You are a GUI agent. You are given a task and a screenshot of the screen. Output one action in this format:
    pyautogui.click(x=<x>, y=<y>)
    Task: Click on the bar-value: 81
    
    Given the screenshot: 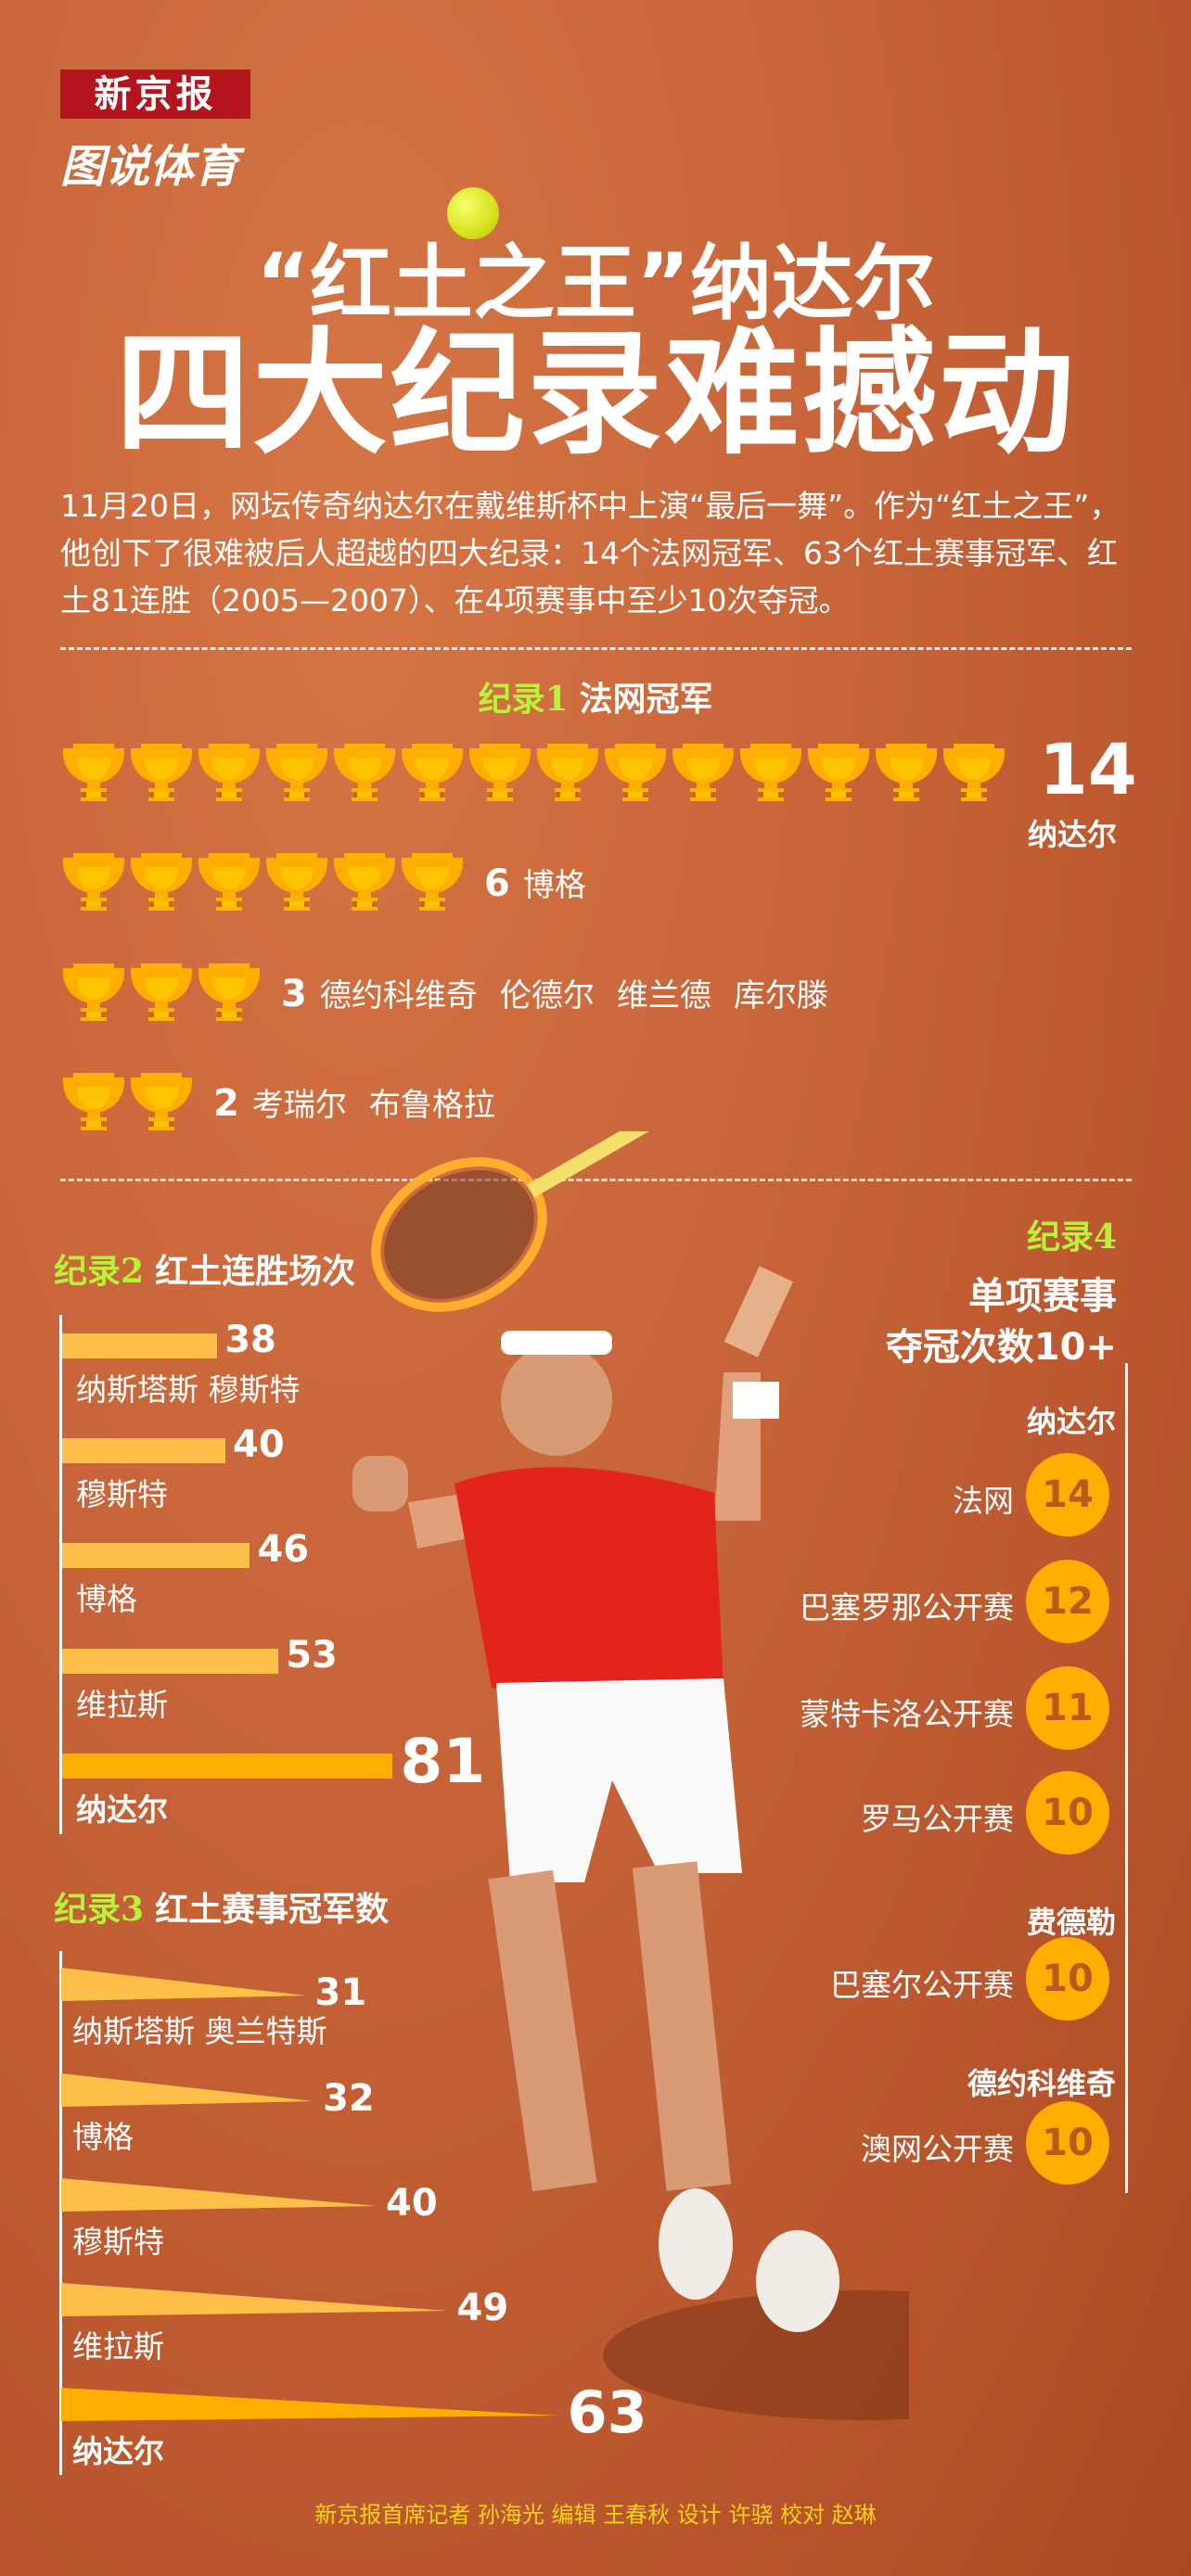 What is the action you would take?
    pyautogui.click(x=443, y=1761)
    